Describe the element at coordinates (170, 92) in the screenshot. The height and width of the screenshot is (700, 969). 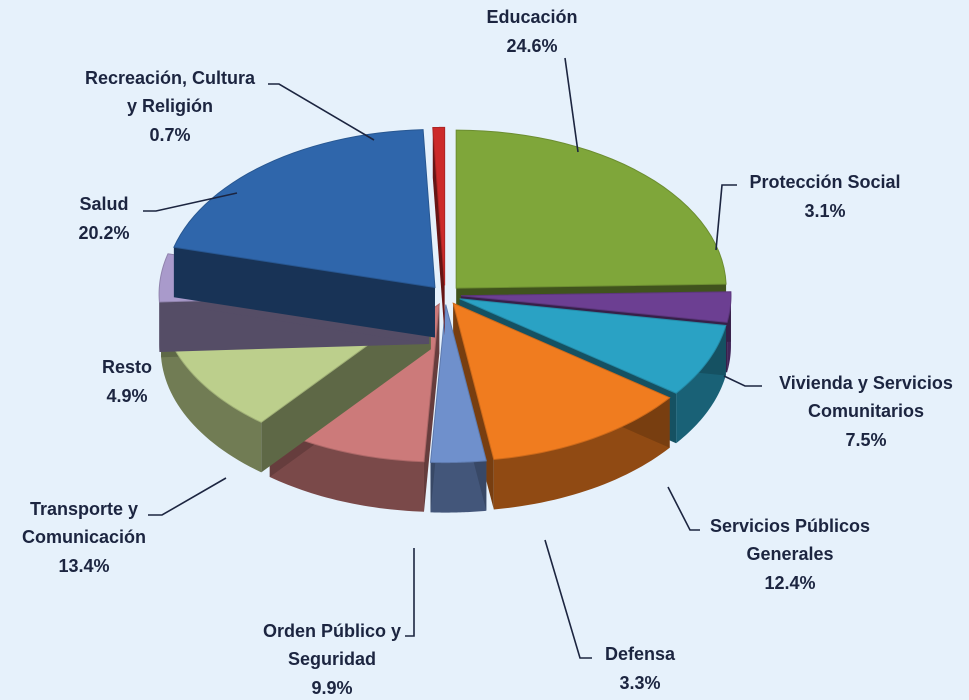
I see `slice-label: Recreación, Cultura y Religión` at that location.